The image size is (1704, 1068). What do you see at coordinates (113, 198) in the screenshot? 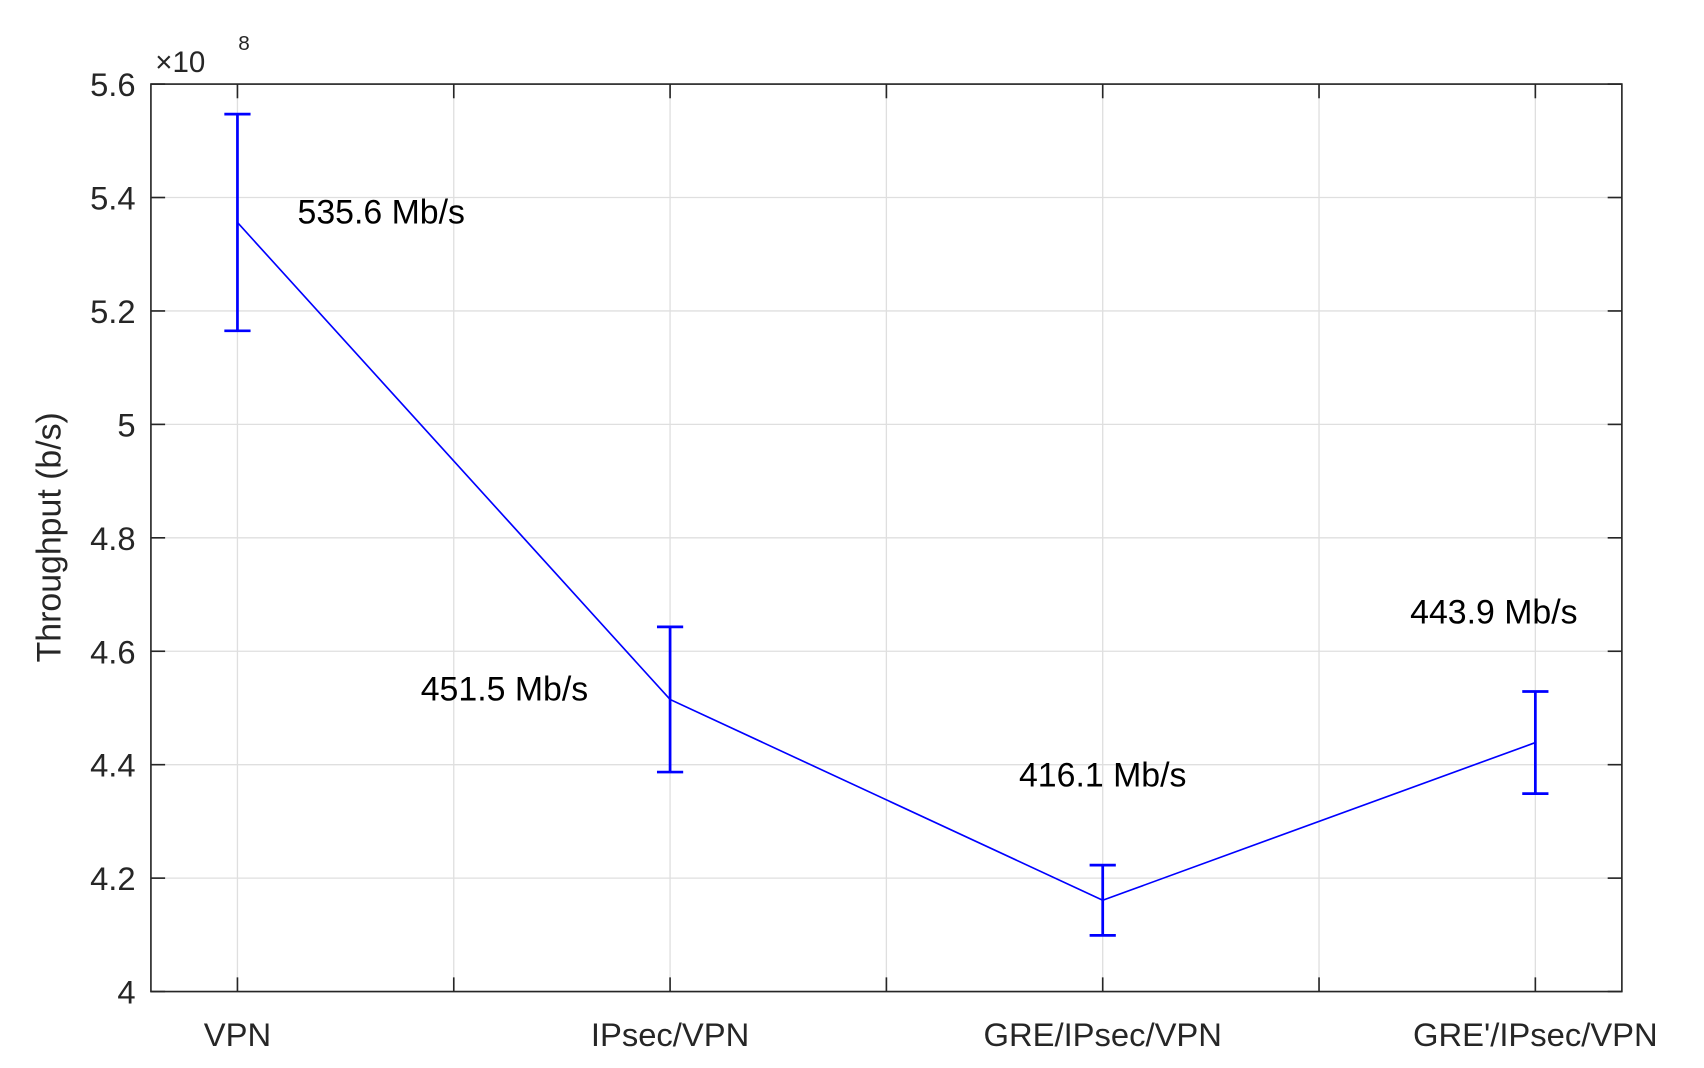
I see `y-tick-label: 5.4` at bounding box center [113, 198].